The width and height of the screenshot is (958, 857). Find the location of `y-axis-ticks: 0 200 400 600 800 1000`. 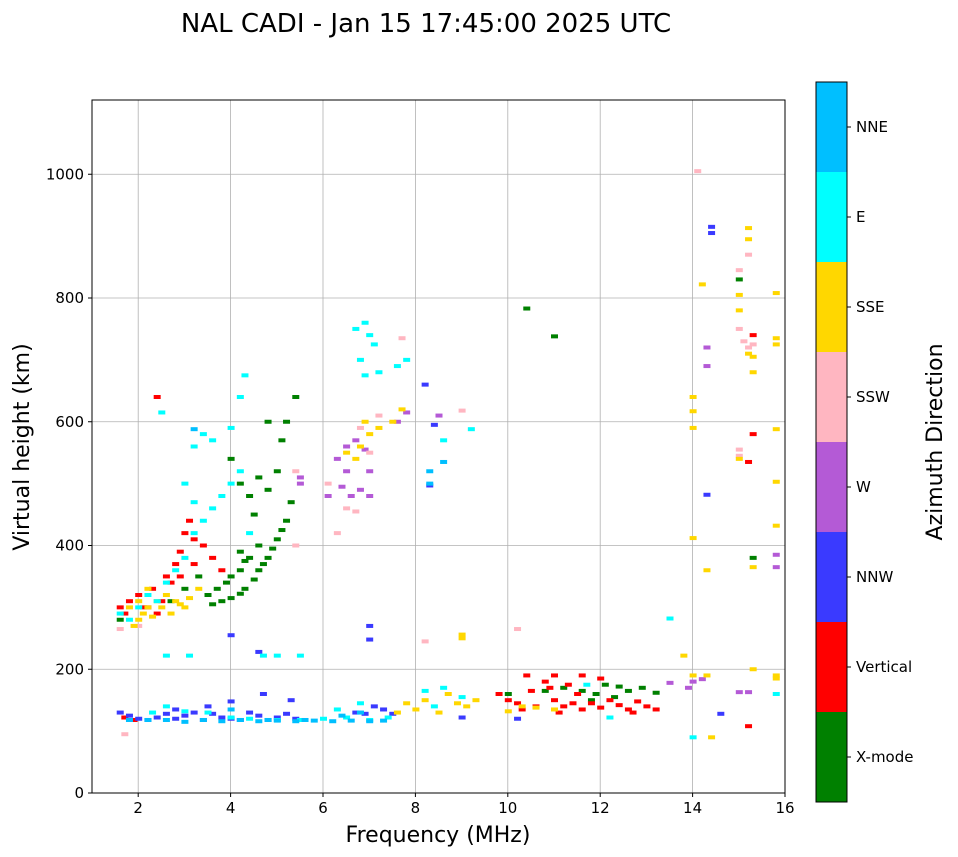

y-axis-ticks: 0 200 400 600 800 1000 is located at coordinates (69, 483).